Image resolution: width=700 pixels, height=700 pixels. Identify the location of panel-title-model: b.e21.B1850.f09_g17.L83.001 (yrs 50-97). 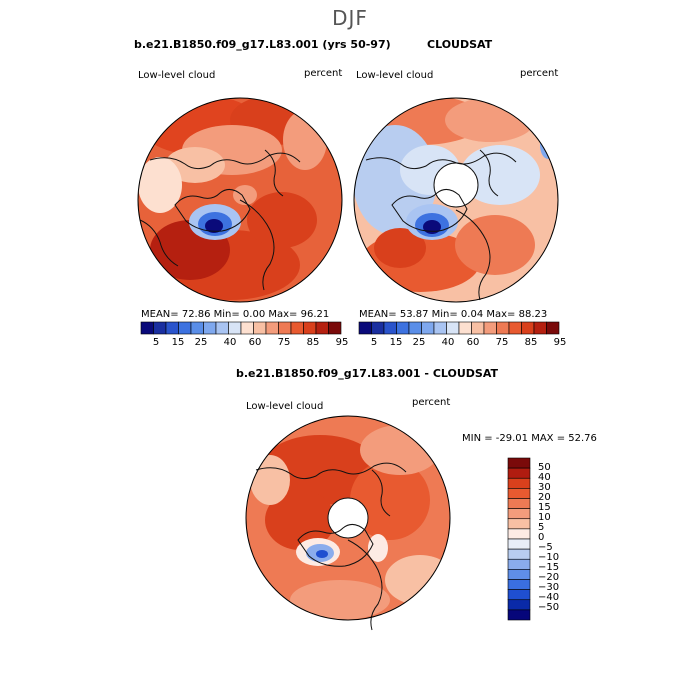
(262, 44).